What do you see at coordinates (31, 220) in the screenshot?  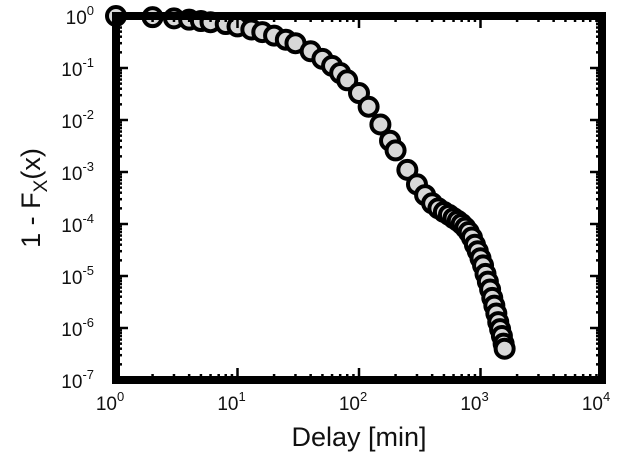 I see `y-axis-label-prefix: 1 - F` at bounding box center [31, 220].